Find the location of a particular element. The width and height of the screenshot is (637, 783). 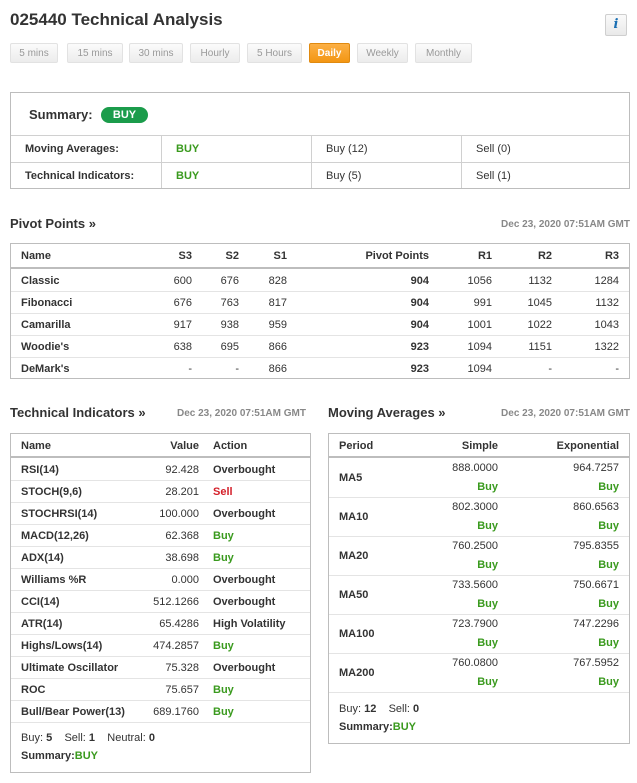

table-row: ADX(14) 38.698 Buy is located at coordinates (160, 558).